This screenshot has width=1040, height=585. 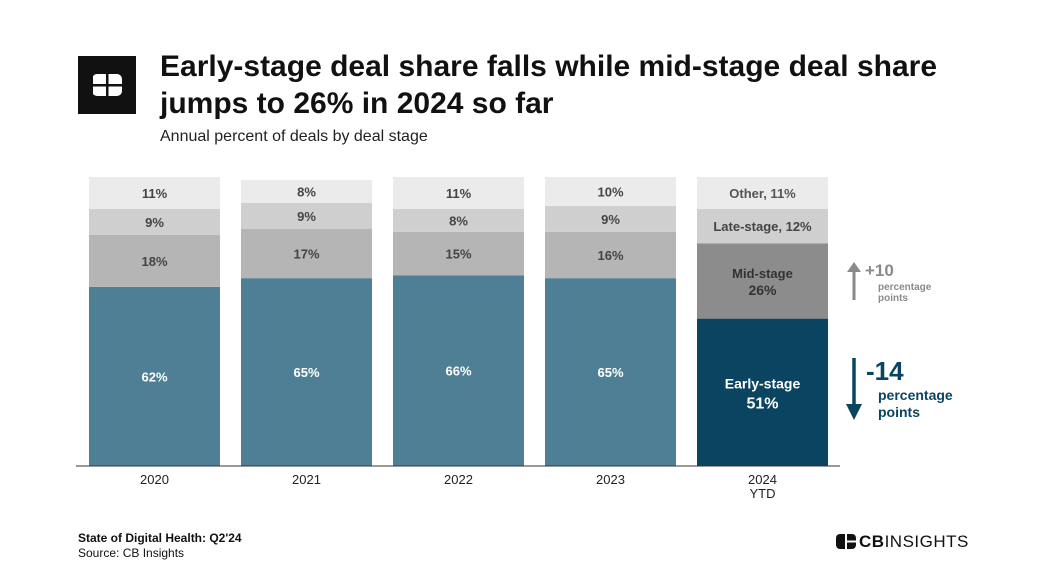 I want to click on annotation-up-unit-2: points, so click(x=893, y=298).